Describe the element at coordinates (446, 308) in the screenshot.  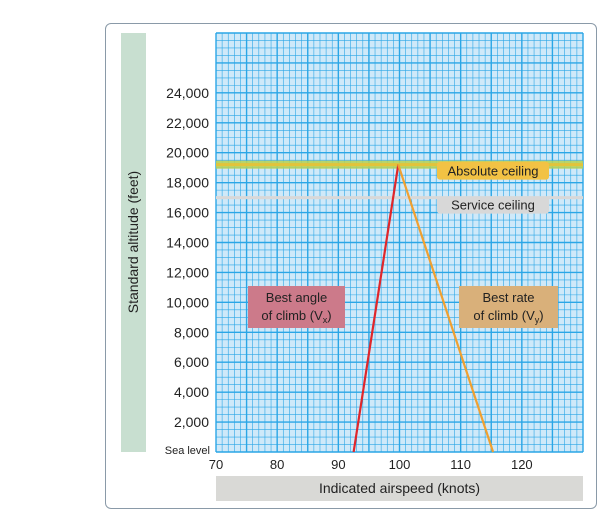
I see `best-rate-line` at that location.